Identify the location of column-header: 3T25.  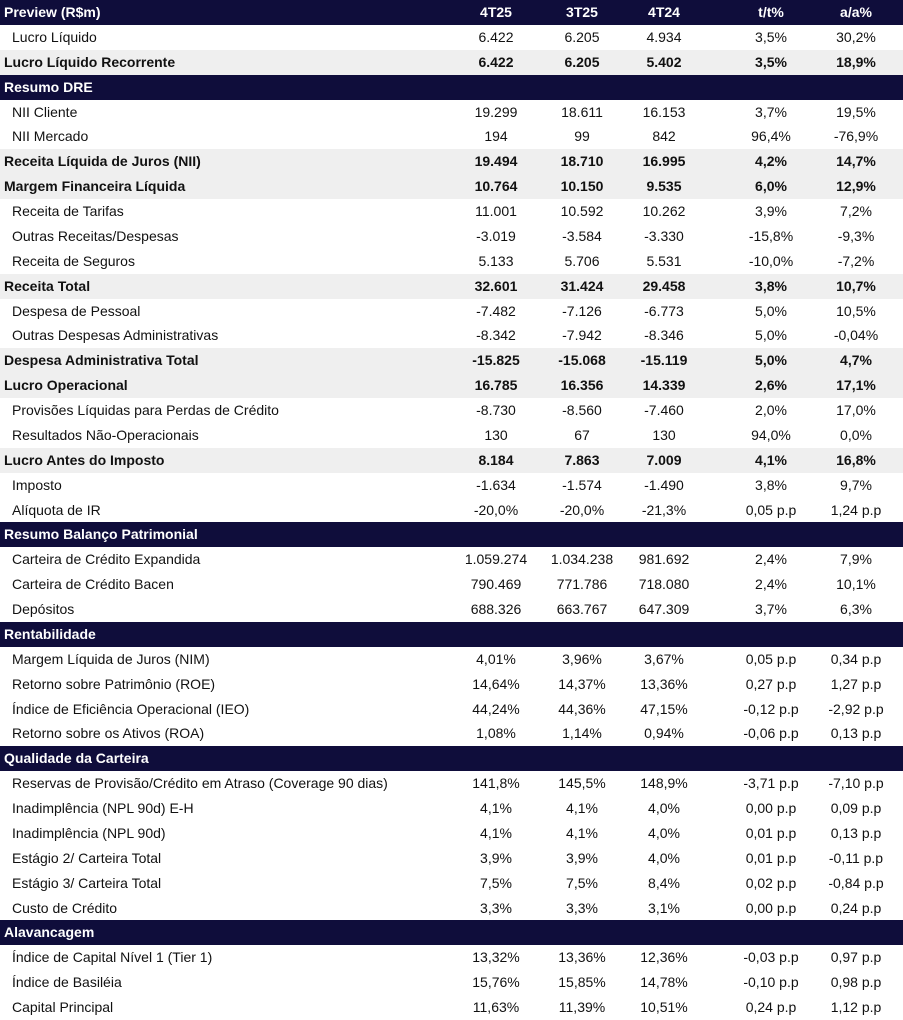
(582, 12).